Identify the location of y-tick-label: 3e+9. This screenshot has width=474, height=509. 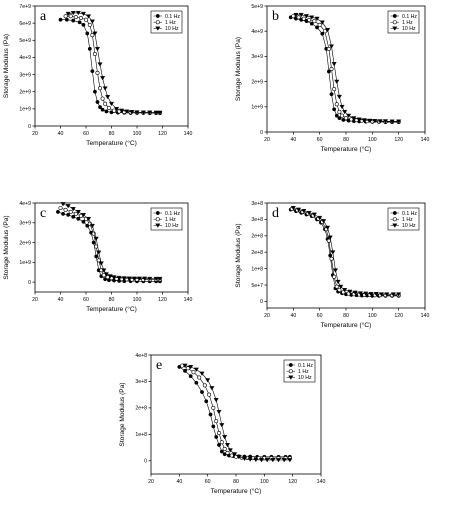
(25, 75).